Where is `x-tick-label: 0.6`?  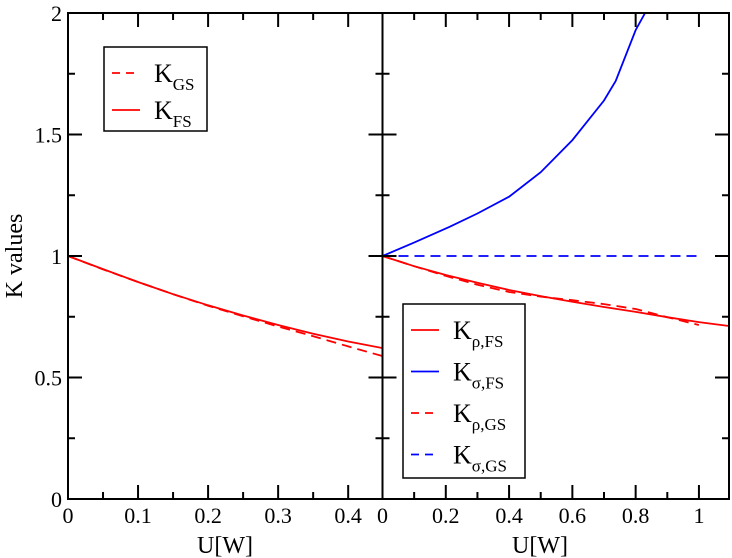
x-tick-label: 0.6 is located at coordinates (573, 515).